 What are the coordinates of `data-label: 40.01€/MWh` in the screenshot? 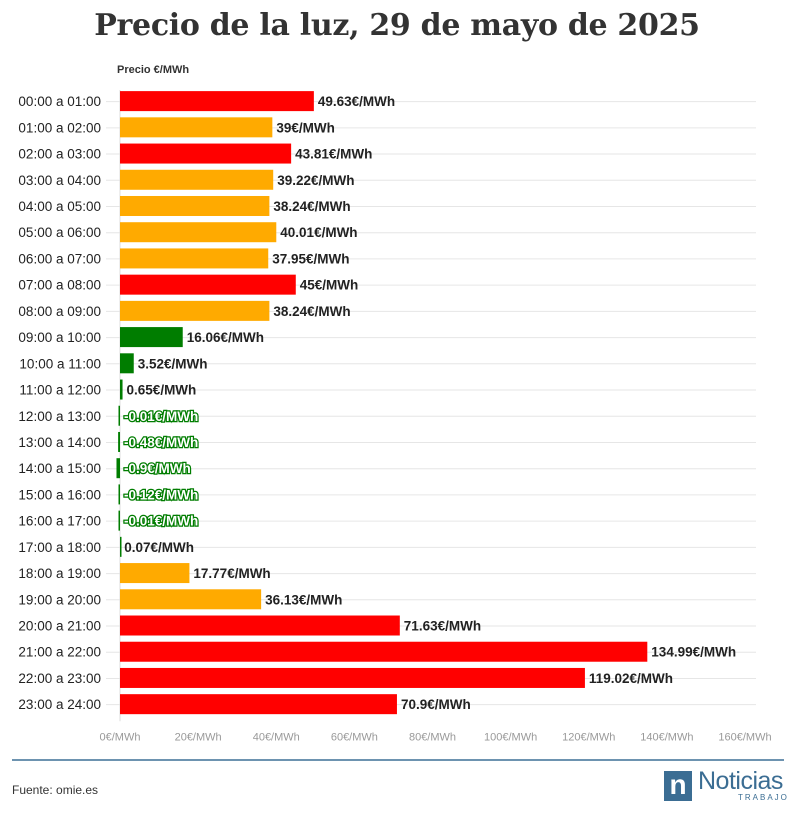 It's located at (318, 232).